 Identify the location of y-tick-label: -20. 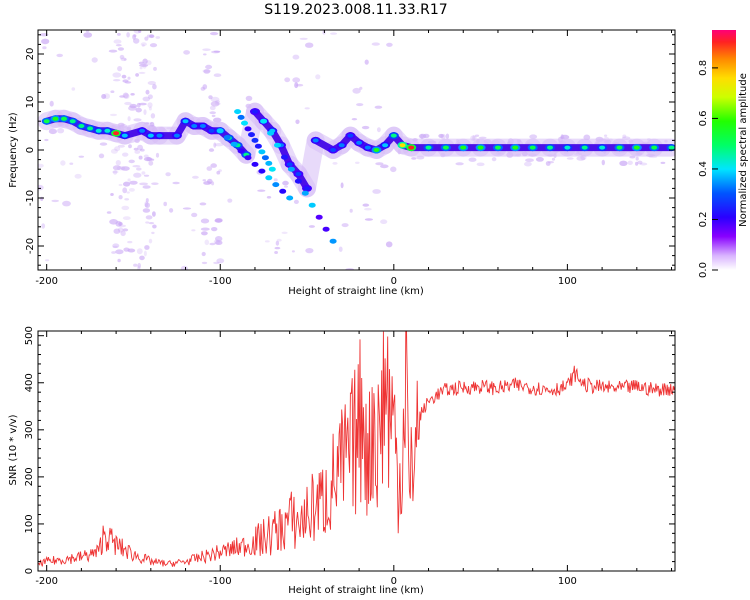
(30, 246).